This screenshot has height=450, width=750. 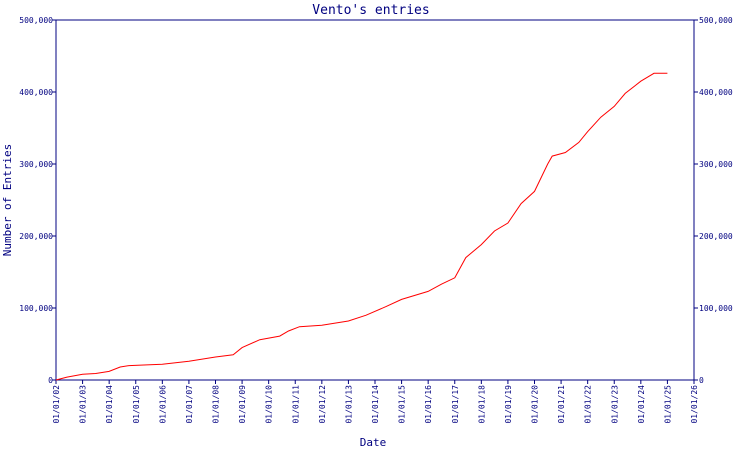 What do you see at coordinates (716, 164) in the screenshot?
I see `y-tick-label-right: 300,000` at bounding box center [716, 164].